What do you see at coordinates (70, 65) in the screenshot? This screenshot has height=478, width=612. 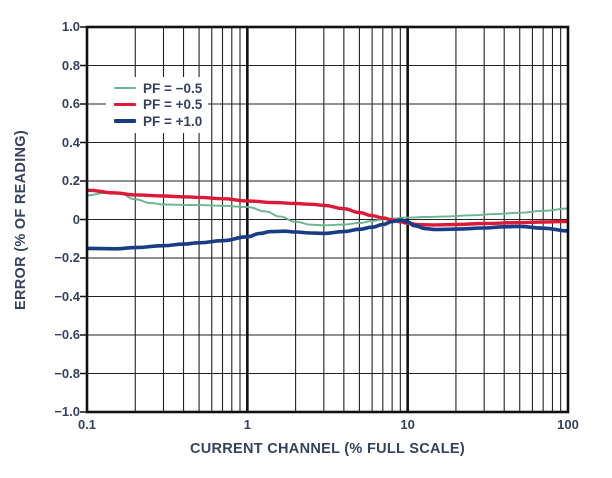 I see `y-tick-label: 0.8` at bounding box center [70, 65].